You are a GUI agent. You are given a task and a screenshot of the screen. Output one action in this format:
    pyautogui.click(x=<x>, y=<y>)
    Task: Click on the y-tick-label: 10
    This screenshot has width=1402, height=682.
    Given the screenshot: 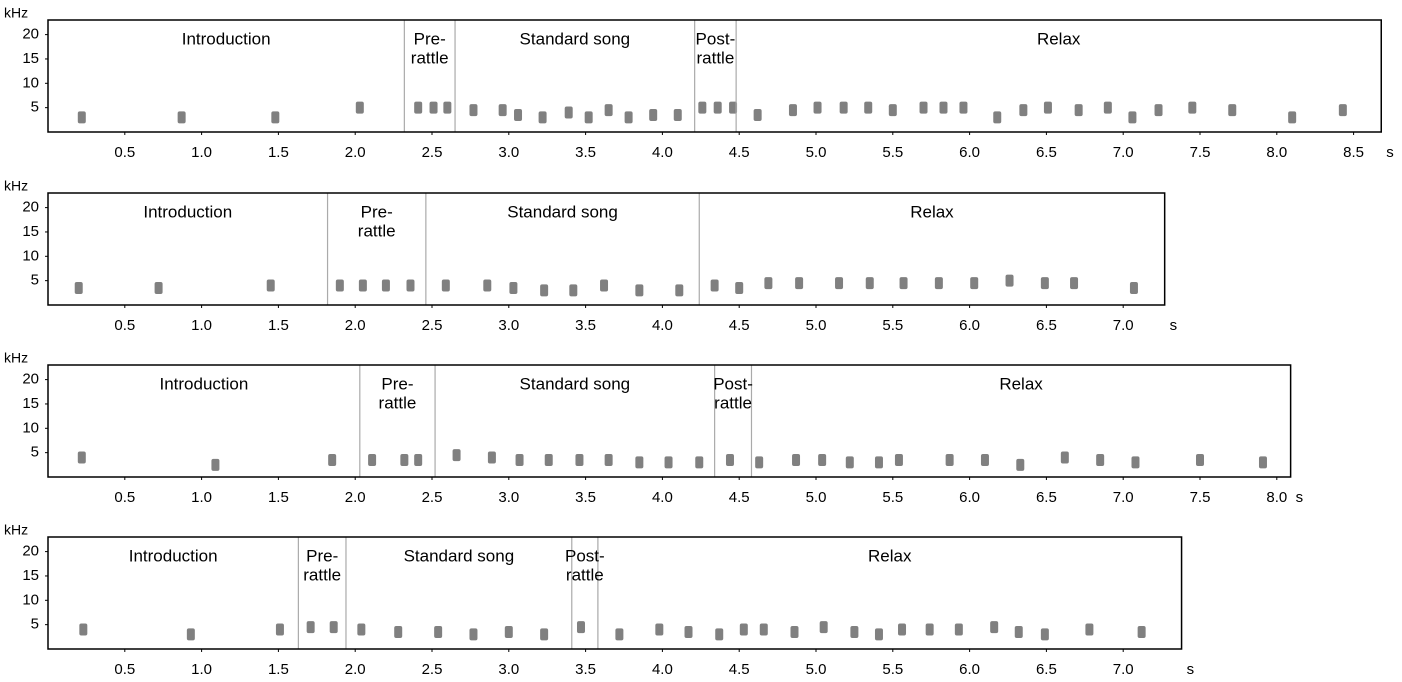 What is the action you would take?
    pyautogui.click(x=30, y=255)
    